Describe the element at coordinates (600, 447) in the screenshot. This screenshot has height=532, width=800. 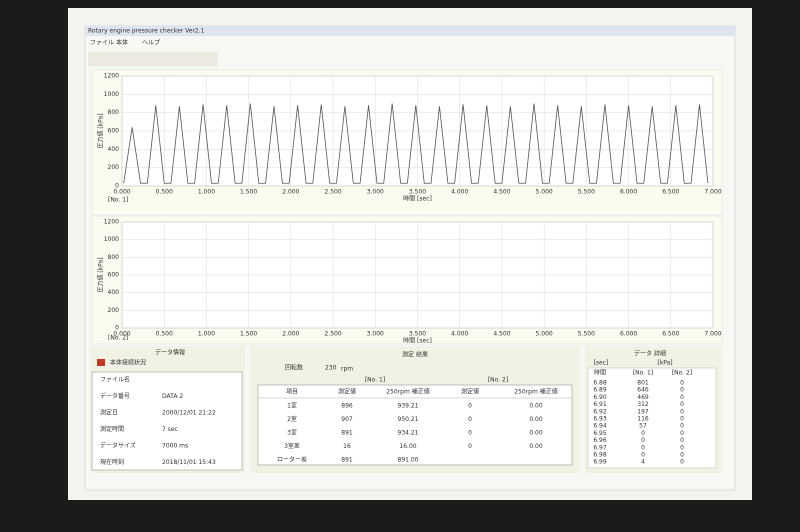
I see `table-cell: 6.97` at that location.